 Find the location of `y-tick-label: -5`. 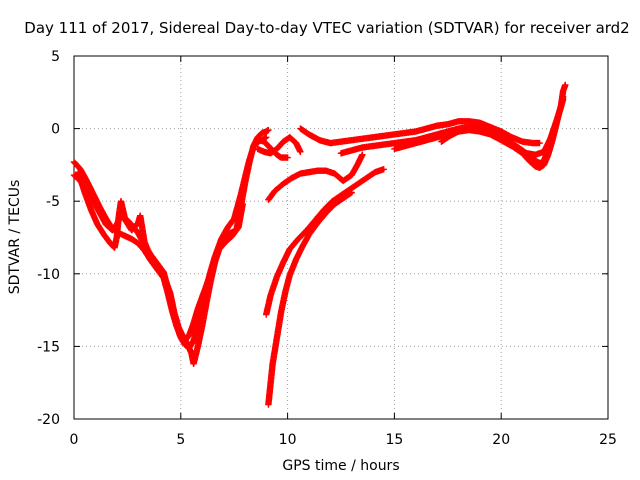

y-tick-label: -5 is located at coordinates (53, 202).